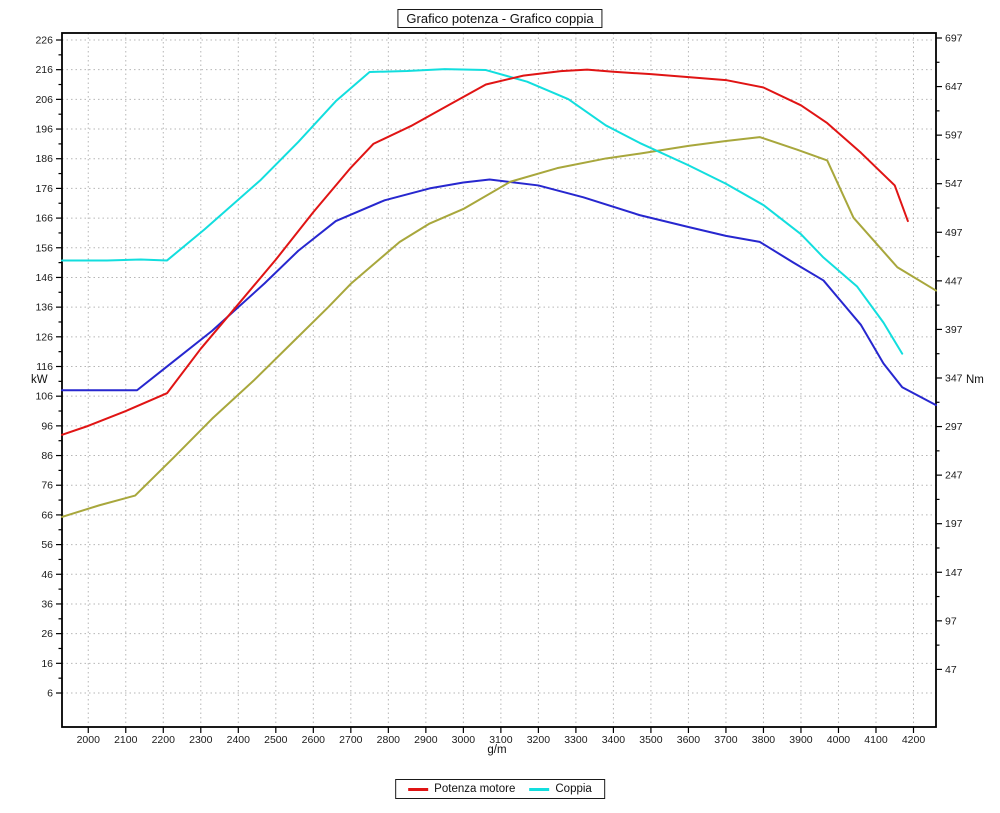  What do you see at coordinates (164, 740) in the screenshot?
I see `x-axis-tick-label: 2200` at bounding box center [164, 740].